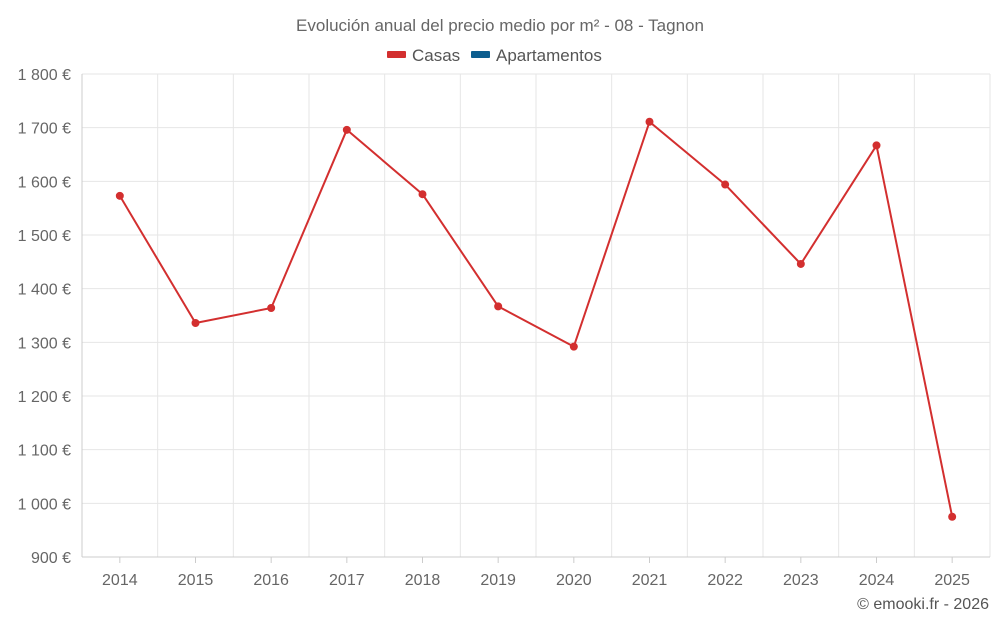 This screenshot has height=625, width=1000. I want to click on x-tick-label: 2019, so click(498, 580).